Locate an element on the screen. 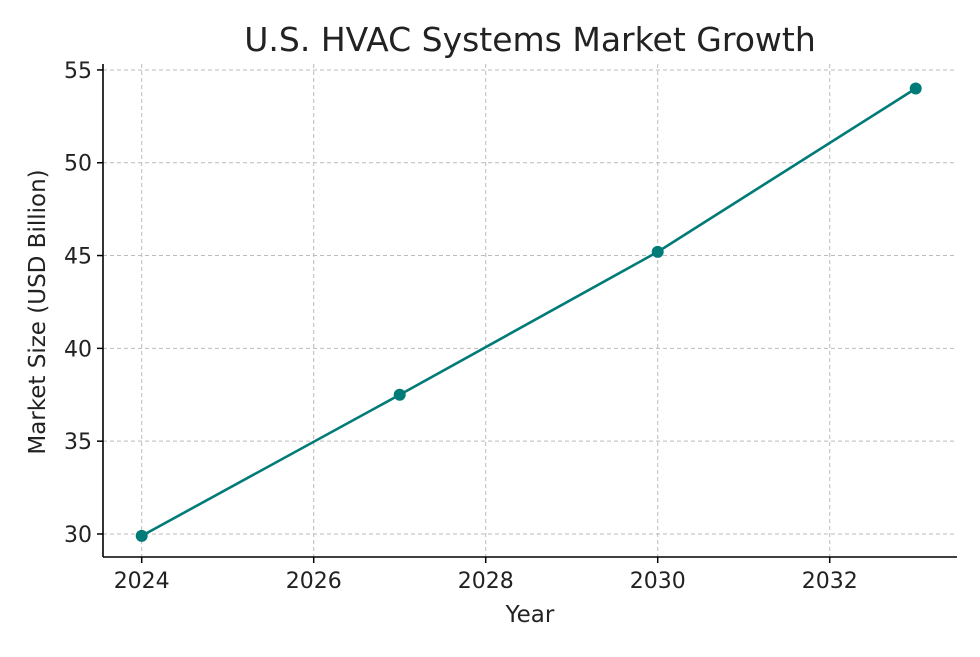 This screenshot has width=980, height=657. y-tick-label: 40 is located at coordinates (78, 349).